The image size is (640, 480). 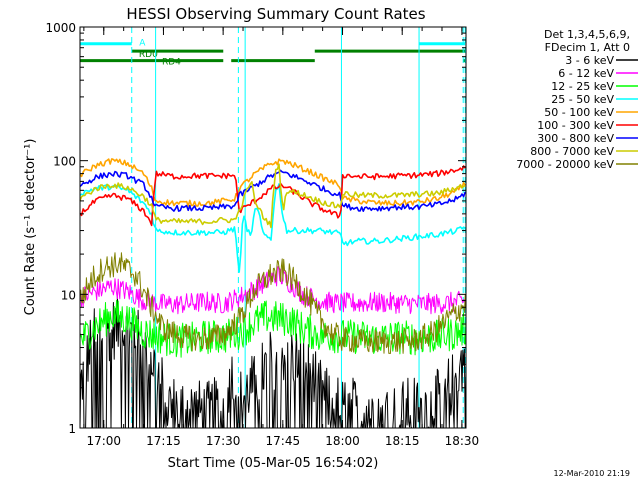 I want to click on y-tick-label-100: 100, so click(x=64, y=162).